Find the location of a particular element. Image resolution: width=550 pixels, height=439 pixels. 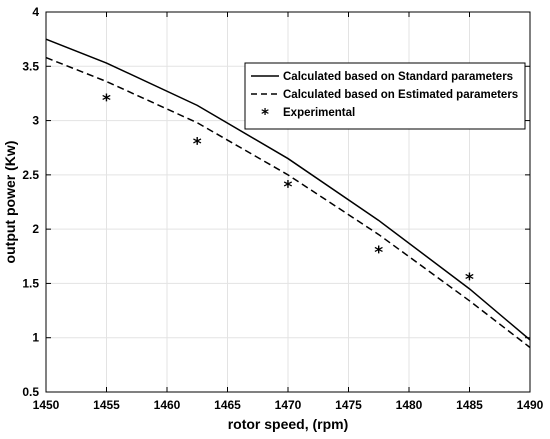

y-tick-label: 4 is located at coordinates (35, 12).